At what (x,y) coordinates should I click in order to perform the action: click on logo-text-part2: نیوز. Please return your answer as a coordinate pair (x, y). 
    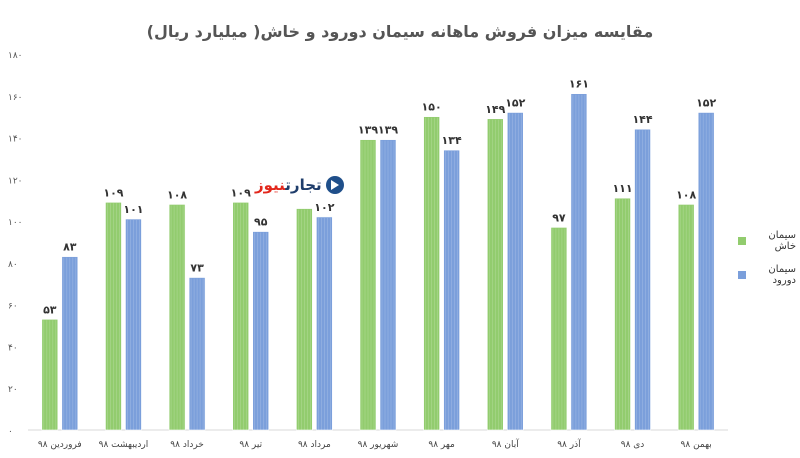
    Looking at the image, I should click on (270, 185).